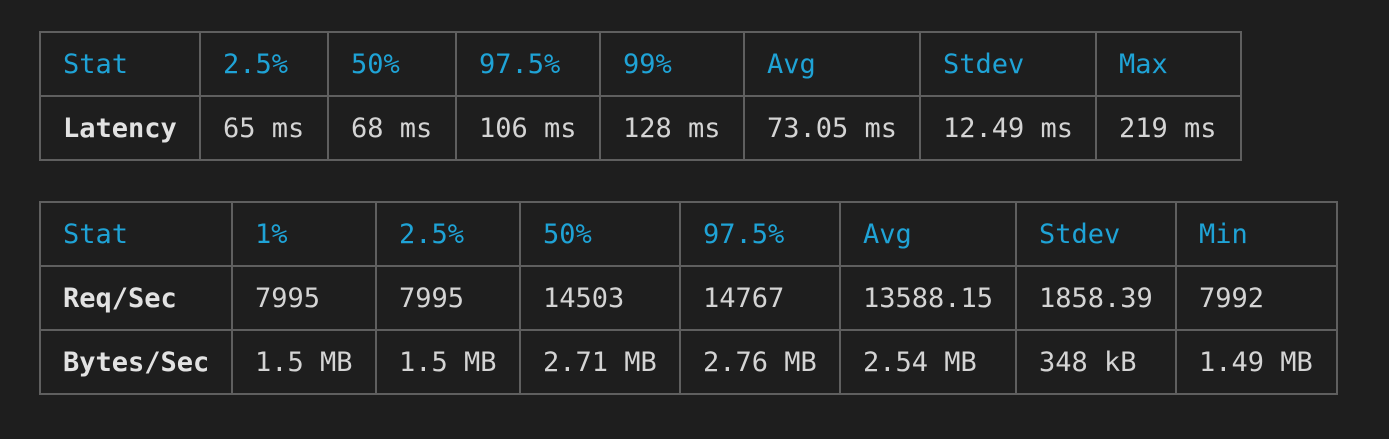 The width and height of the screenshot is (1389, 439). I want to click on req-sec-cell-p50: 14503, so click(600, 298).